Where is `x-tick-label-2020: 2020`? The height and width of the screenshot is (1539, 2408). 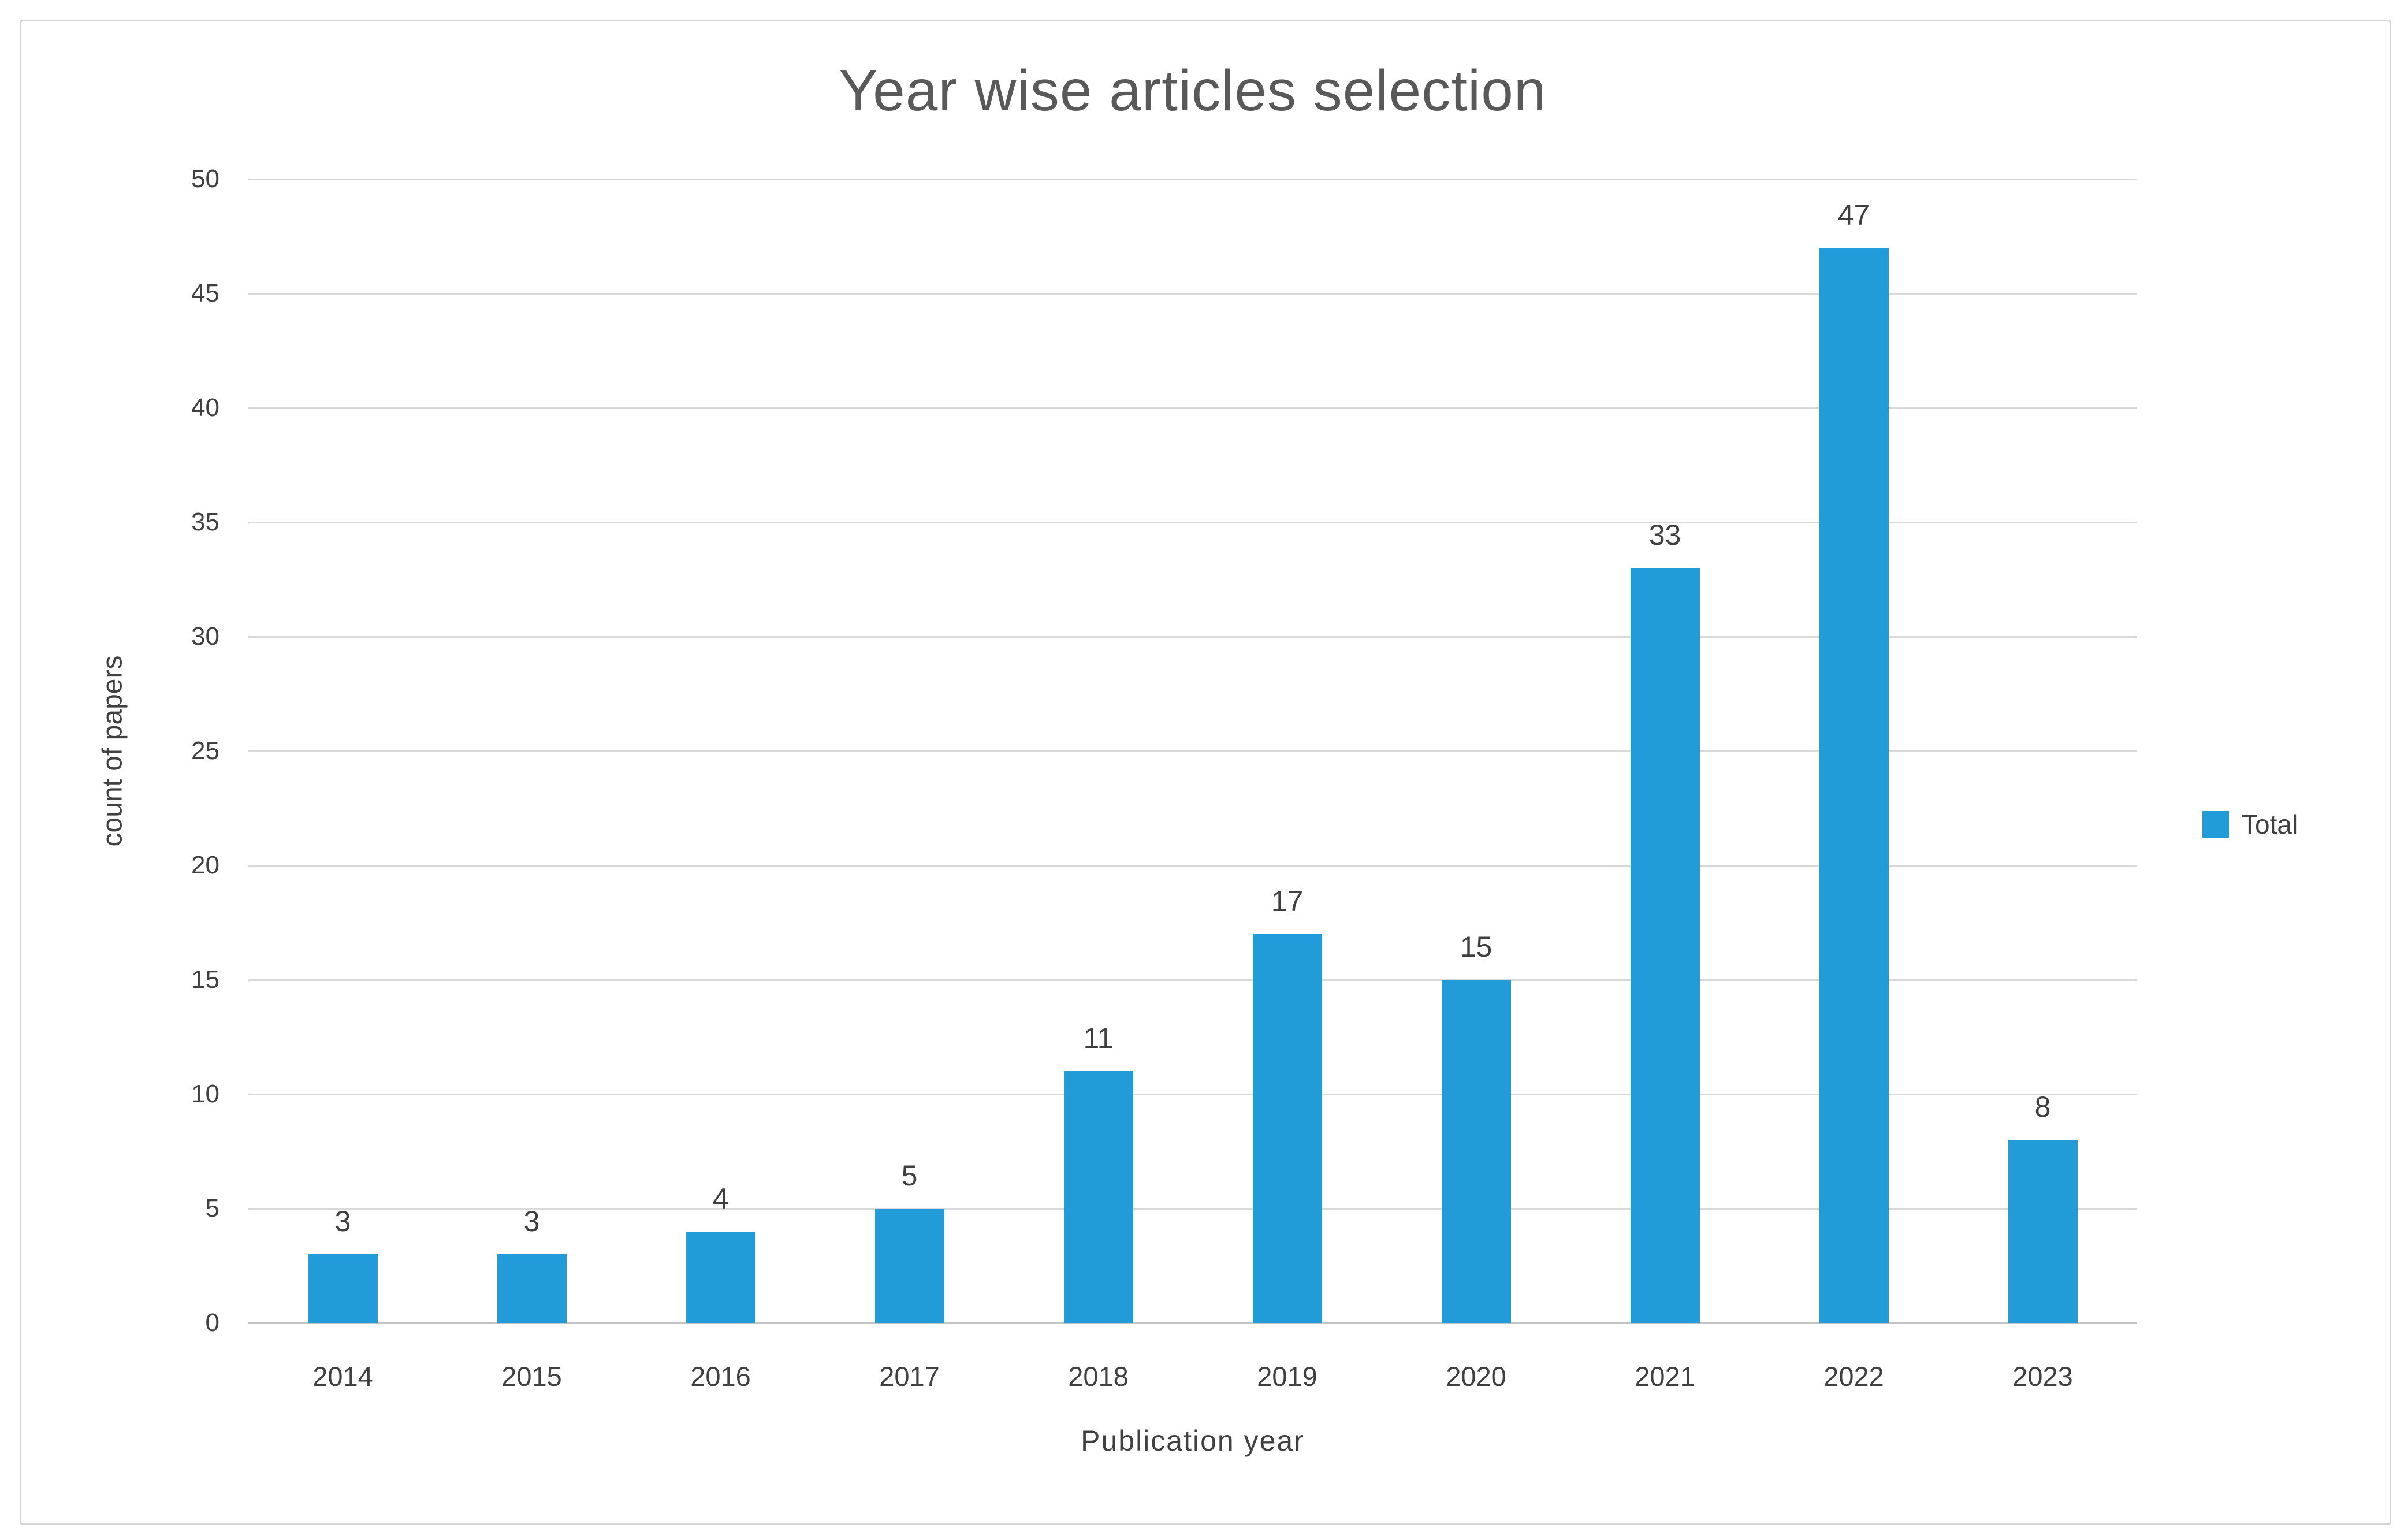 x-tick-label-2020: 2020 is located at coordinates (1476, 1377).